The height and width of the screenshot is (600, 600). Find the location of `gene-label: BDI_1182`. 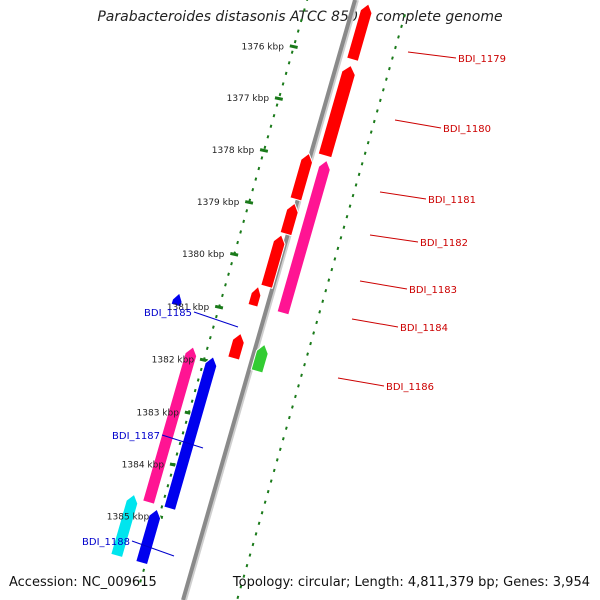

gene-label: BDI_1182 is located at coordinates (444, 243).